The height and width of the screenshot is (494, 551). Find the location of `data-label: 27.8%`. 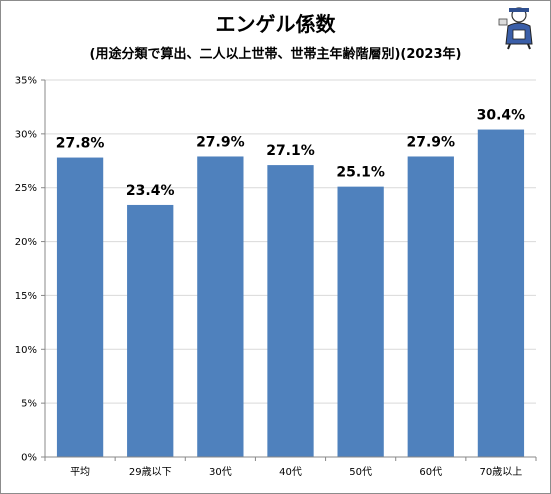

data-label: 27.8% is located at coordinates (80, 144).